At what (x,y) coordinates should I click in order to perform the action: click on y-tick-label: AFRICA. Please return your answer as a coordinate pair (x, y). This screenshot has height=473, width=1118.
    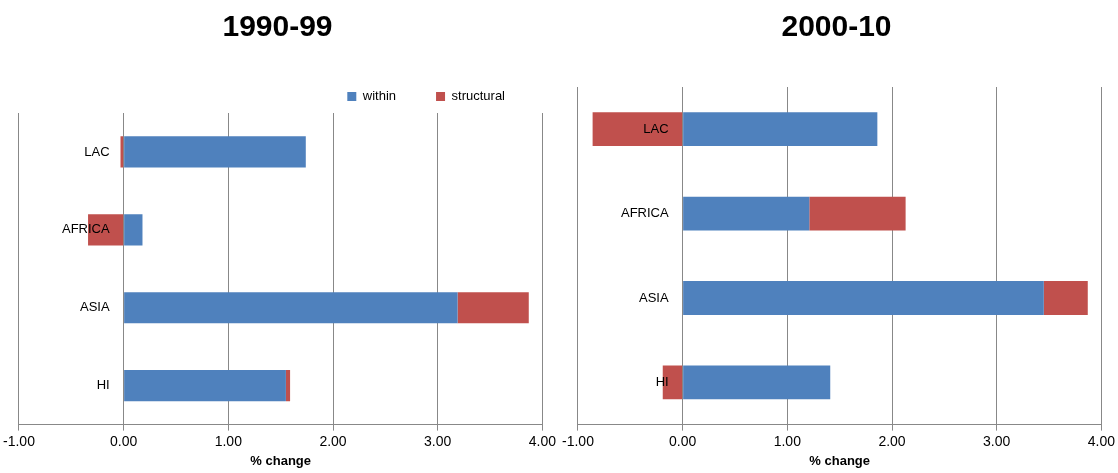
    Looking at the image, I should click on (644, 213).